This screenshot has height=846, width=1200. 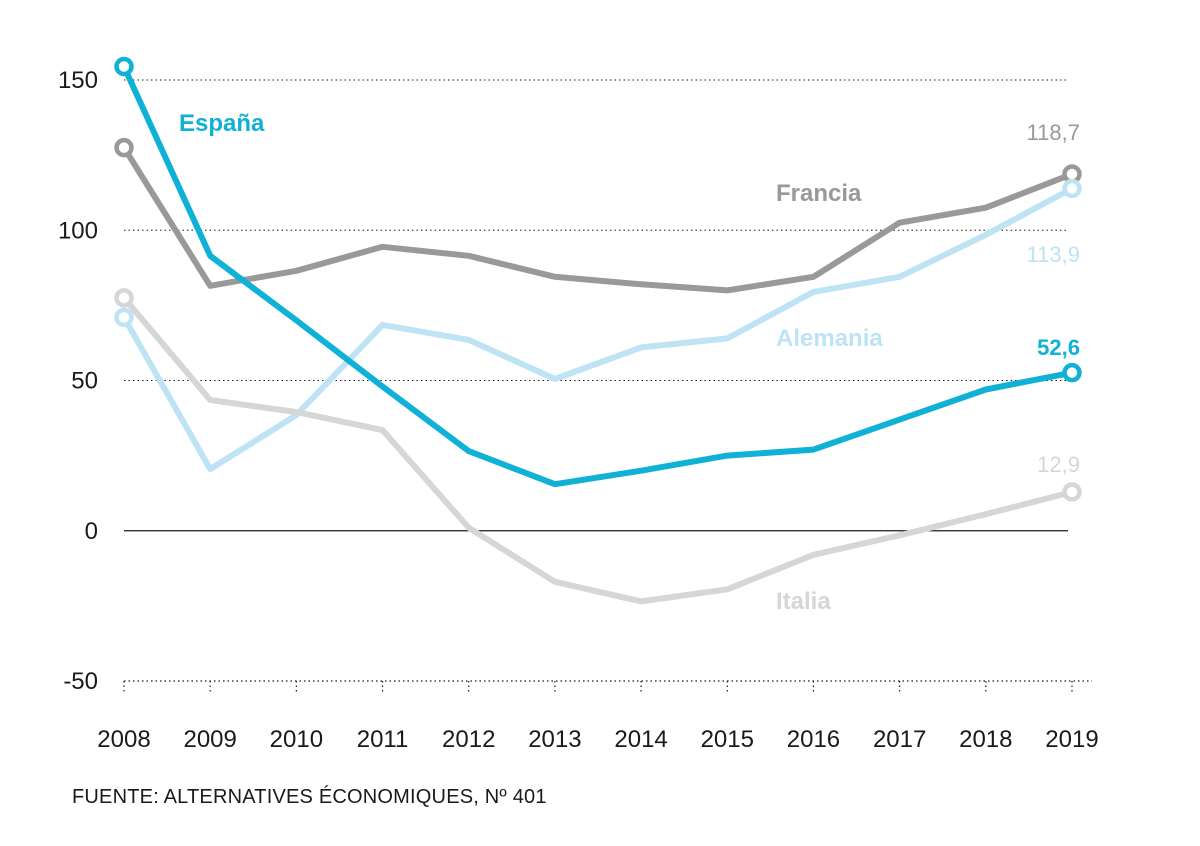 What do you see at coordinates (124, 147) in the screenshot?
I see `start-marker-francia` at bounding box center [124, 147].